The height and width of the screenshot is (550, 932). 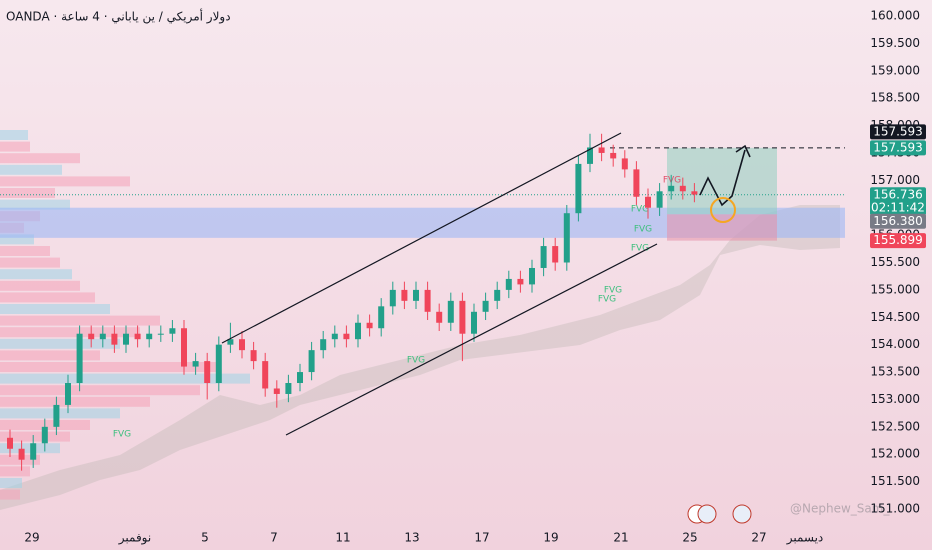 What do you see at coordinates (895, 372) in the screenshot?
I see `y-tick-label: 153.500` at bounding box center [895, 372].